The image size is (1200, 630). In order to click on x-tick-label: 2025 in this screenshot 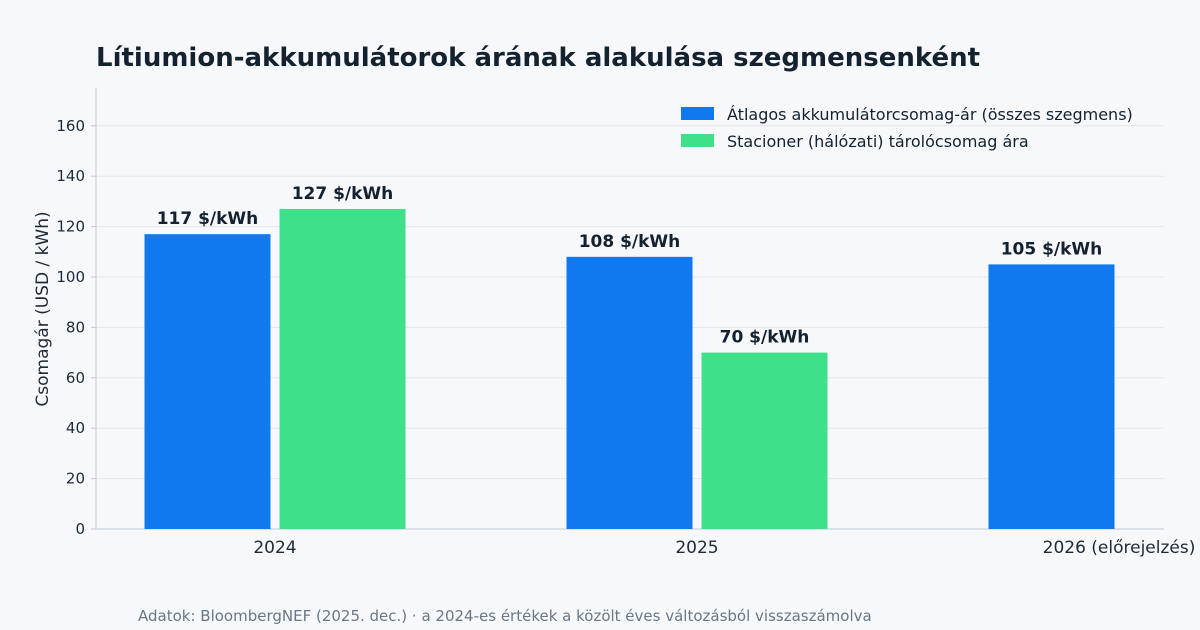, I will do `click(696, 548)`.